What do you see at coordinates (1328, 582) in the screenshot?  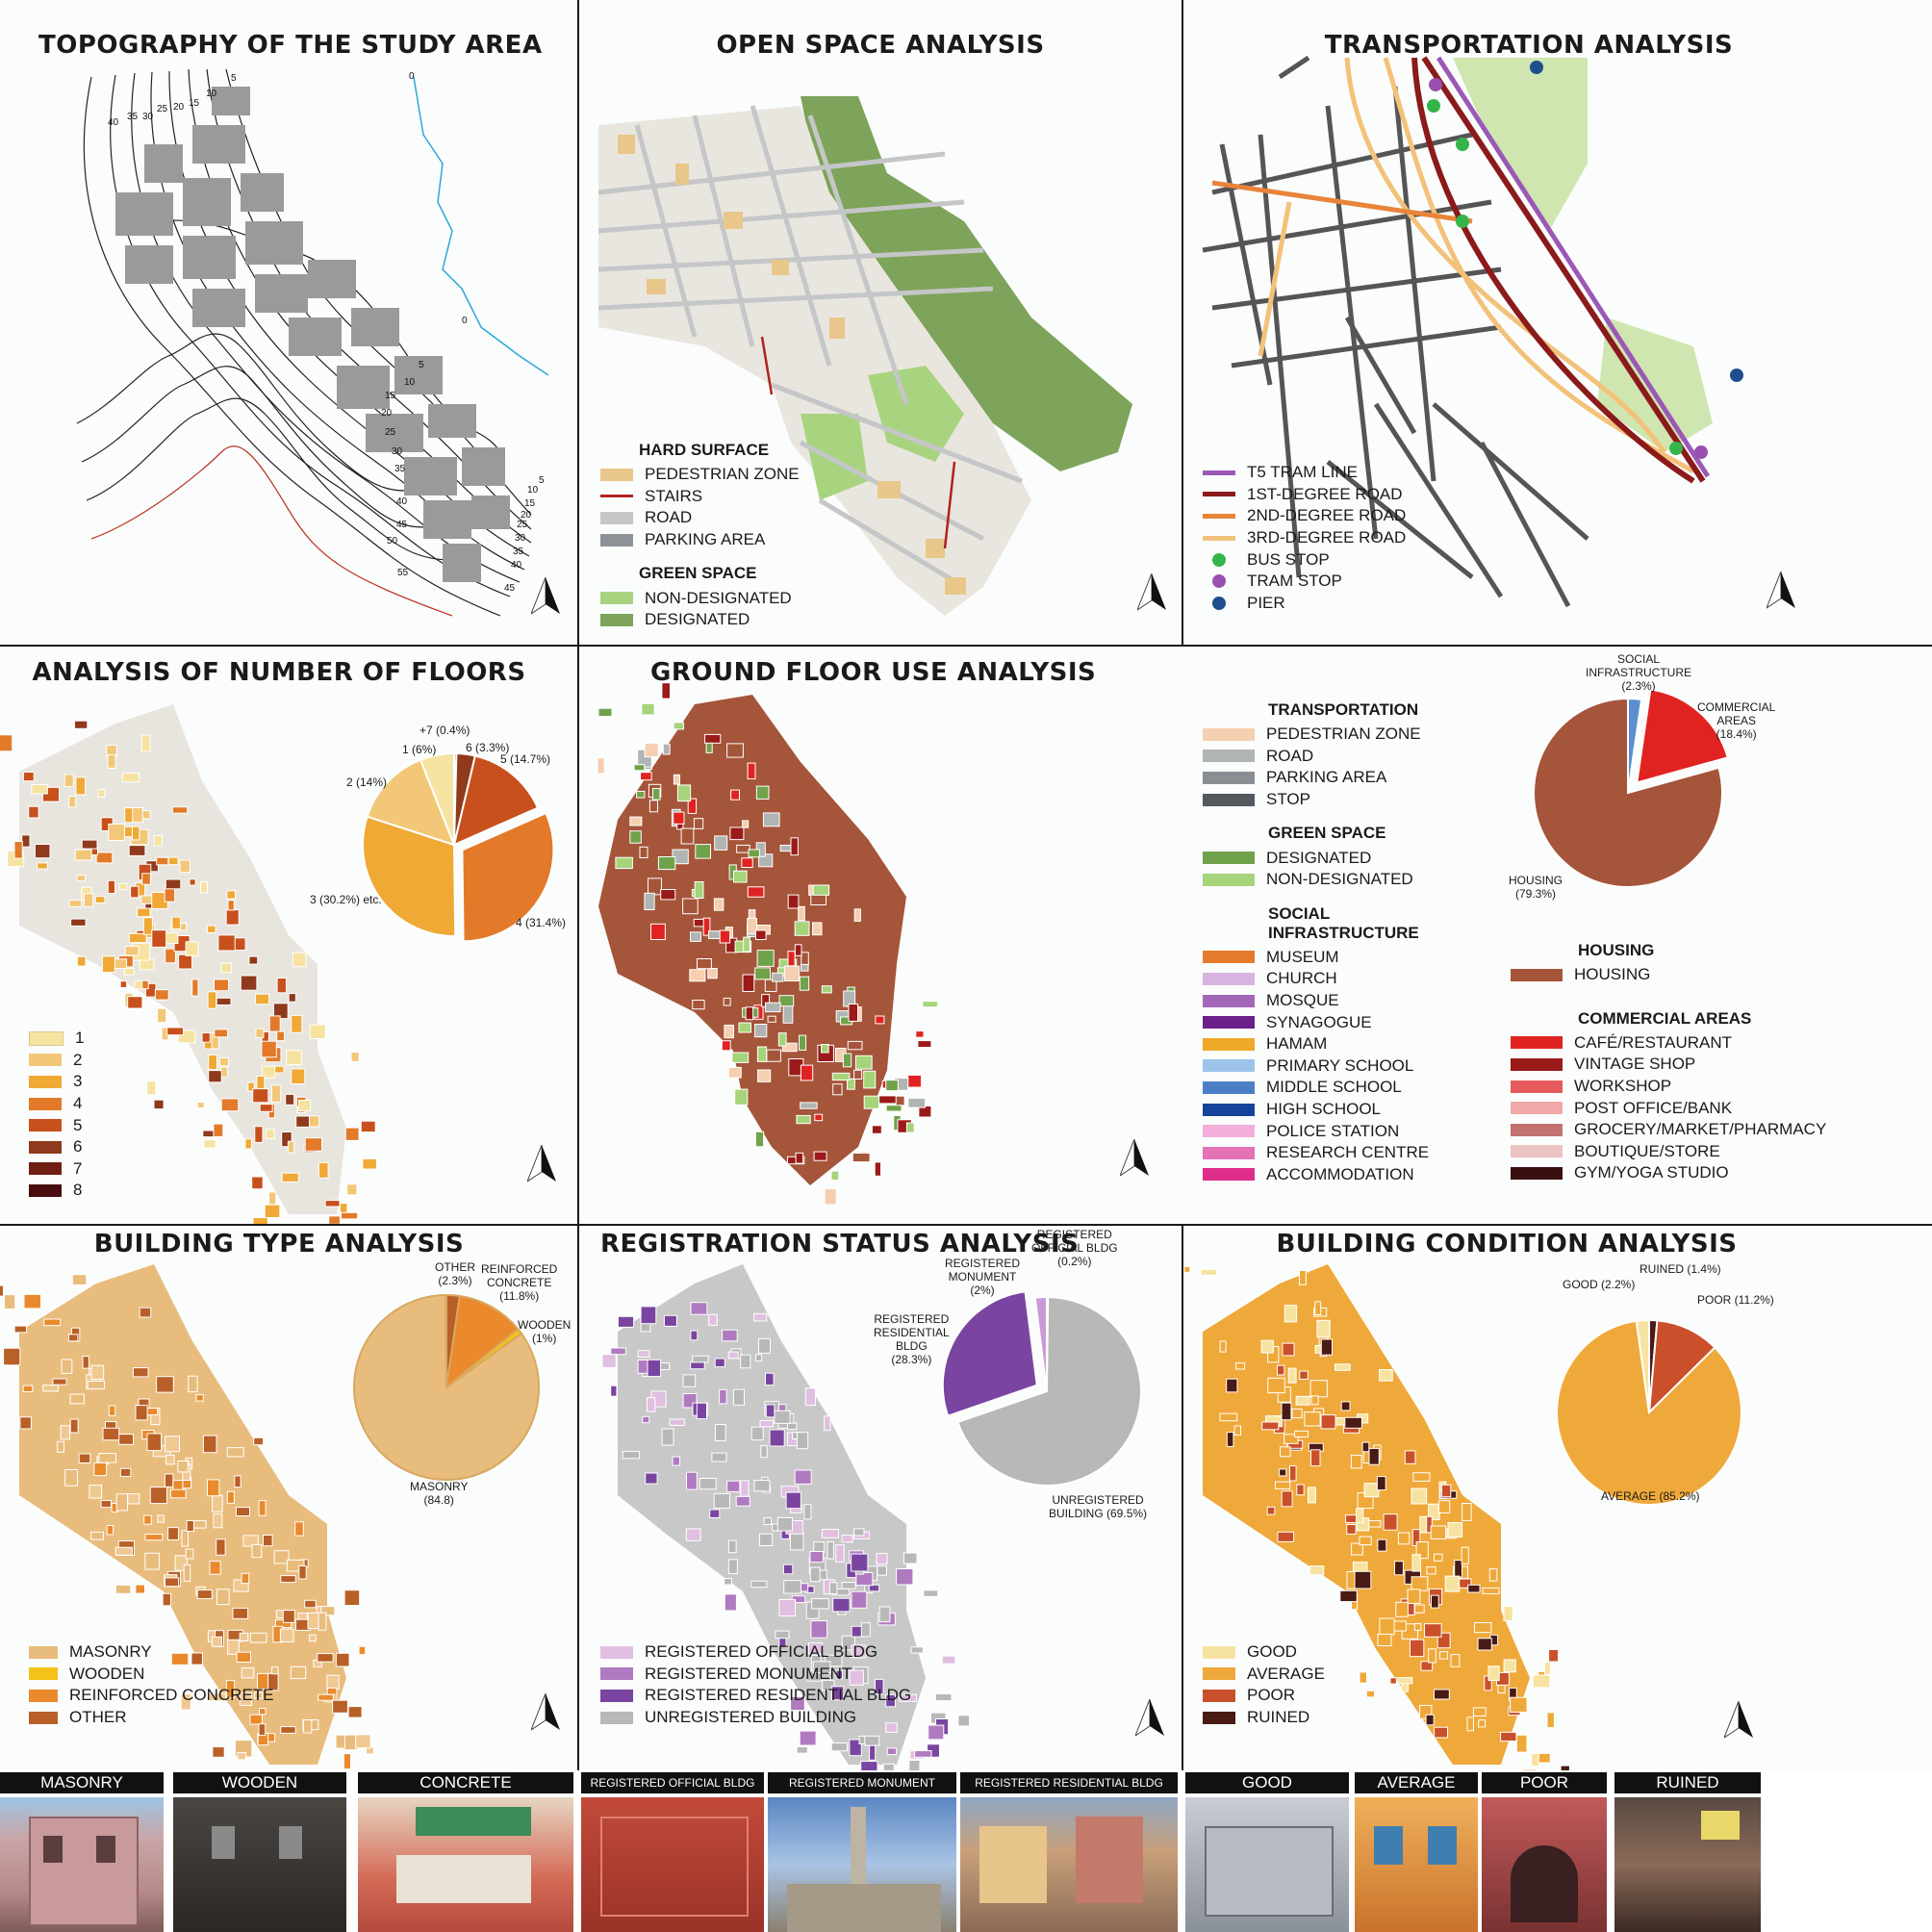 I see `legend-tram-stop: TRAM STOP` at bounding box center [1328, 582].